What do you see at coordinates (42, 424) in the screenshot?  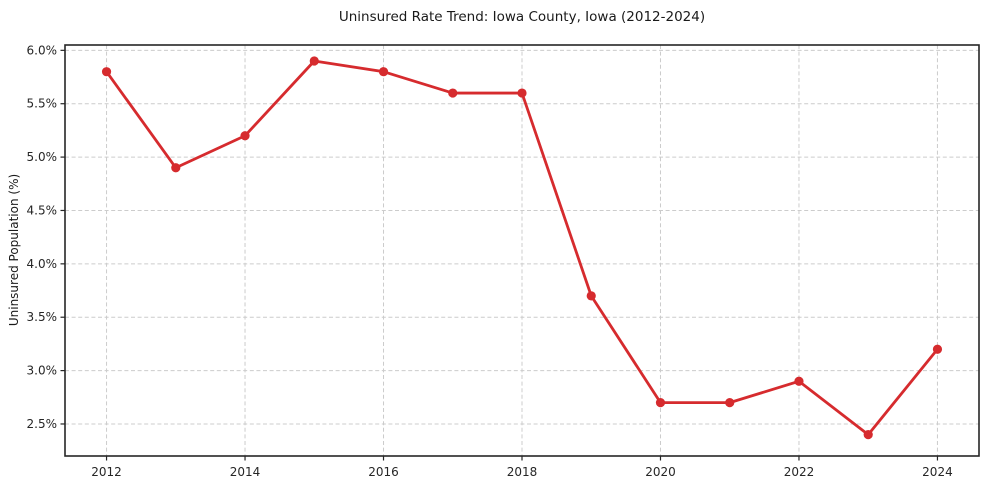 I see `y-tick-label: 2.5%` at bounding box center [42, 424].